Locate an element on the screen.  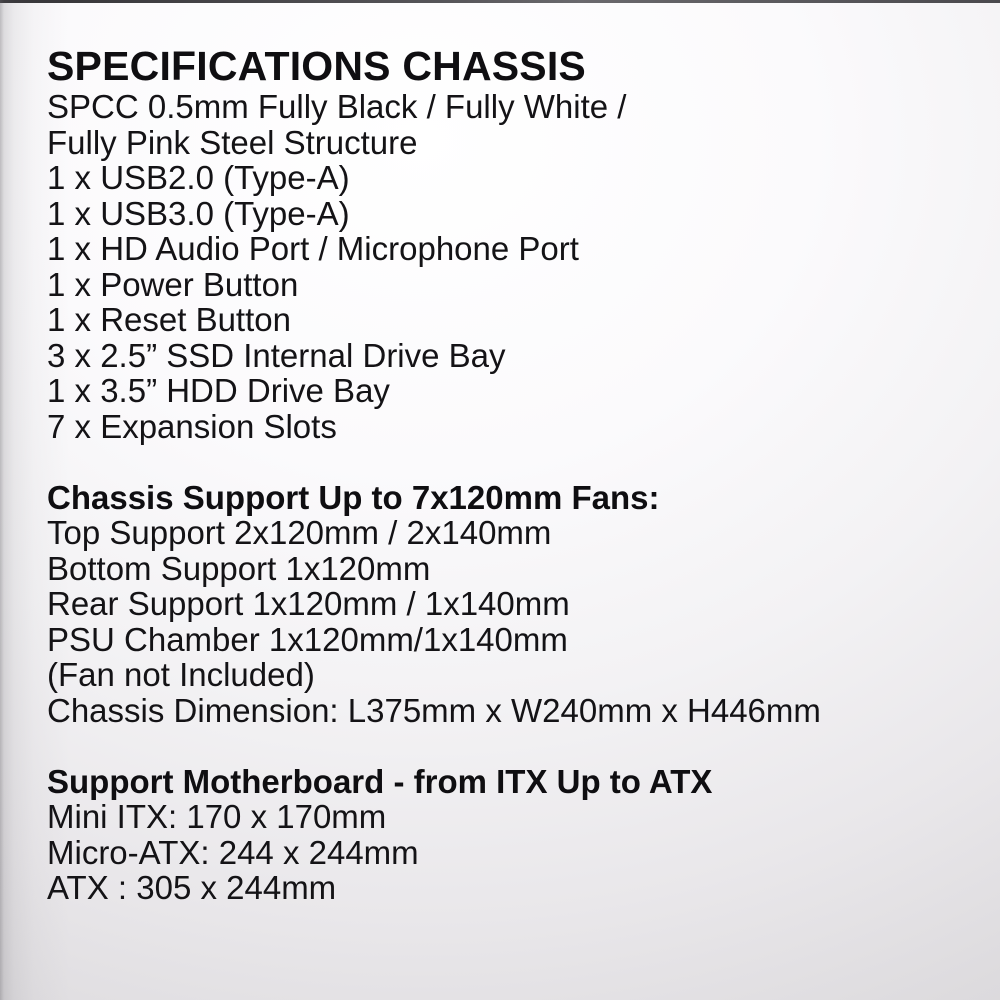
spec-line: ATX : 305 x 244mm is located at coordinates (192, 887).